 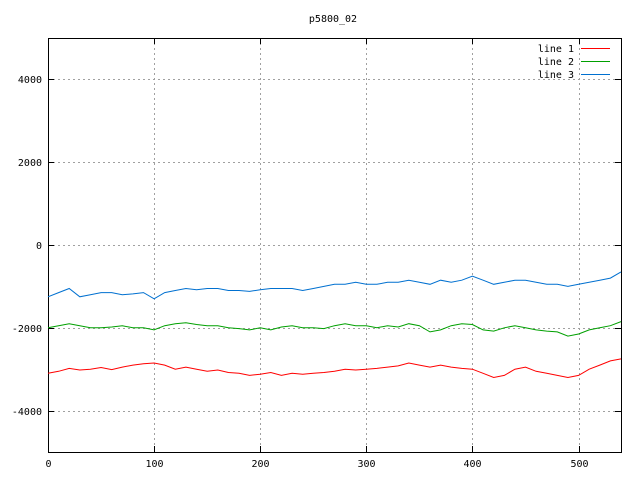 What do you see at coordinates (27, 329) in the screenshot?
I see `y-tick-label: -2000` at bounding box center [27, 329].